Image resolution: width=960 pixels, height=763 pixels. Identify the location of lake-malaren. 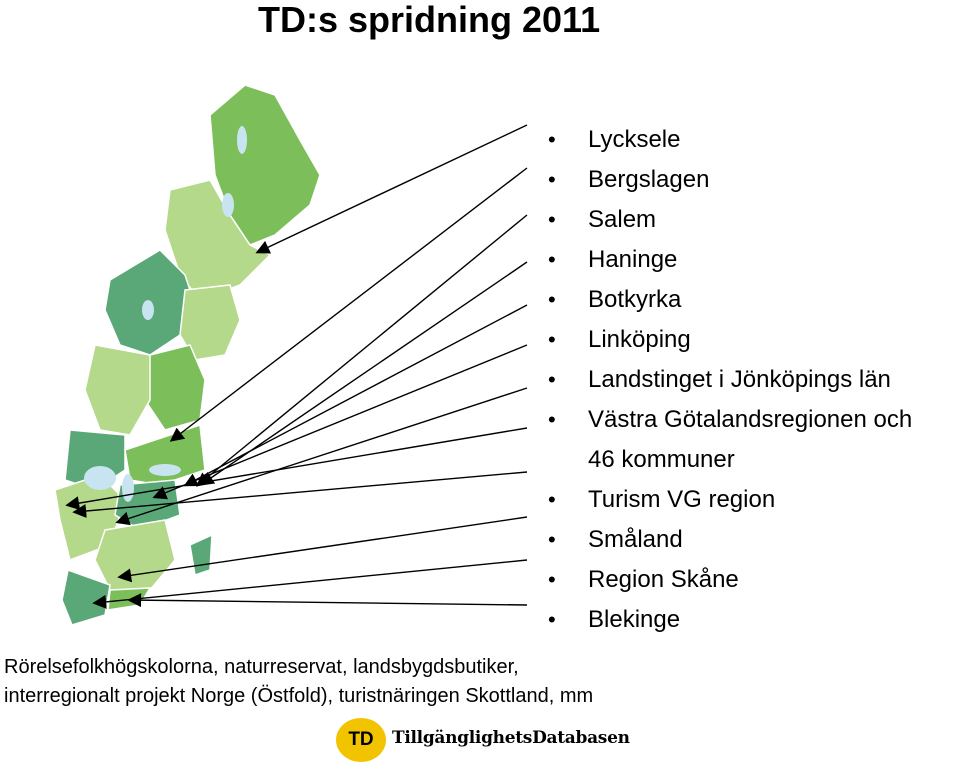
(165, 470).